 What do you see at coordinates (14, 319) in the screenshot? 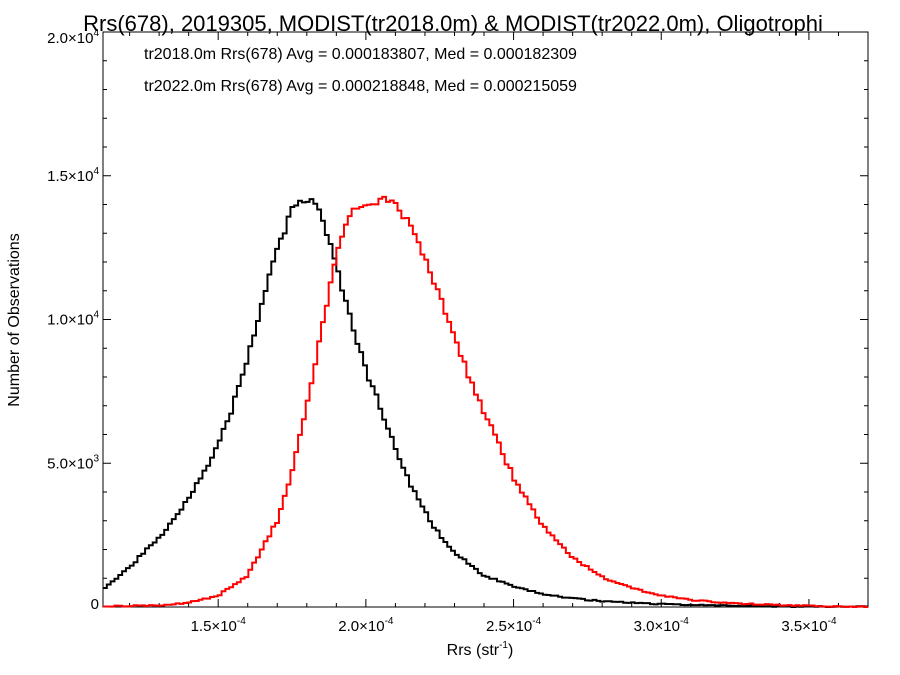
I see `y-axis-label: Number of Observations` at bounding box center [14, 319].